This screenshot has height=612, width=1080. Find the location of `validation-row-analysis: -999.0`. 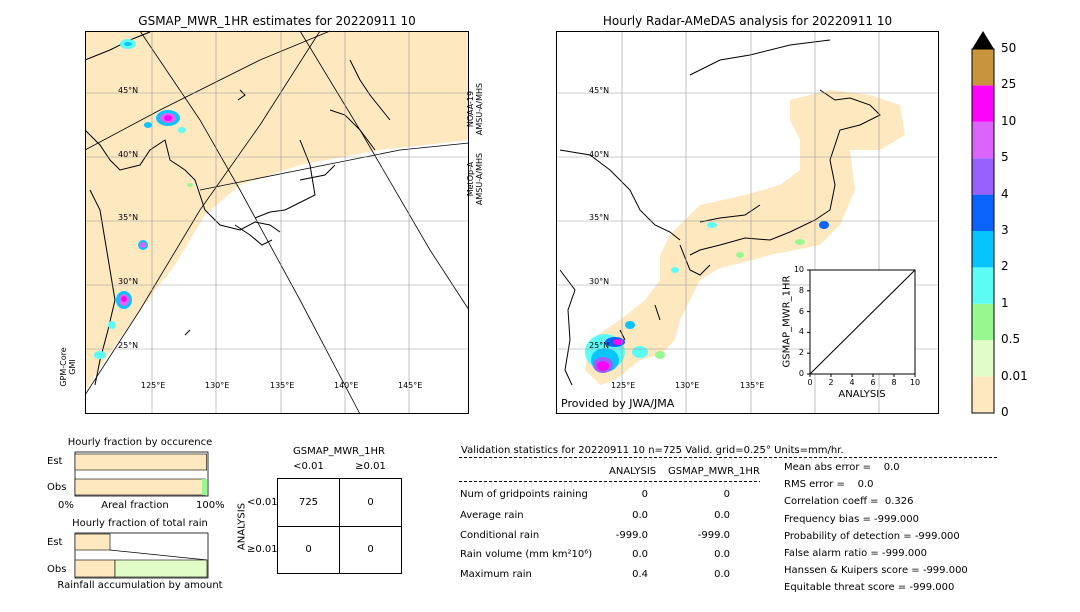

validation-row-analysis: -999.0 is located at coordinates (631, 535).